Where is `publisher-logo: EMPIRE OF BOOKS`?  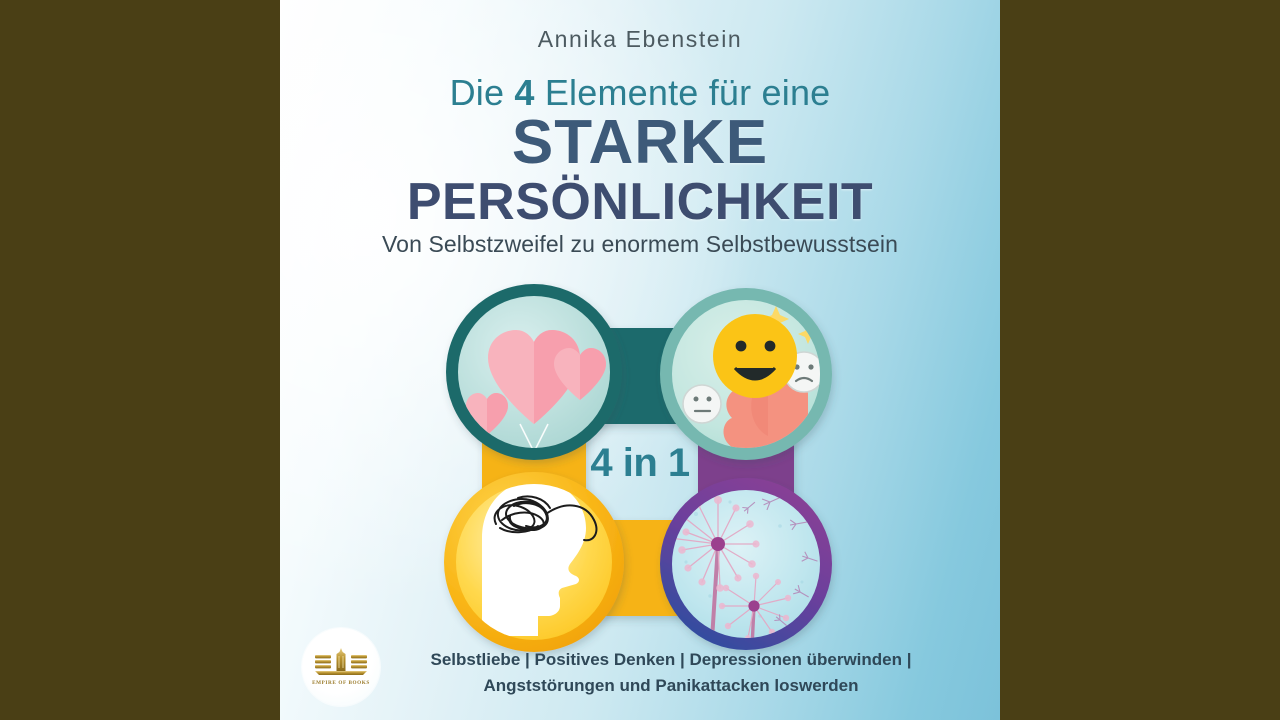
publisher-logo: EMPIRE OF BOOKS is located at coordinates (341, 667).